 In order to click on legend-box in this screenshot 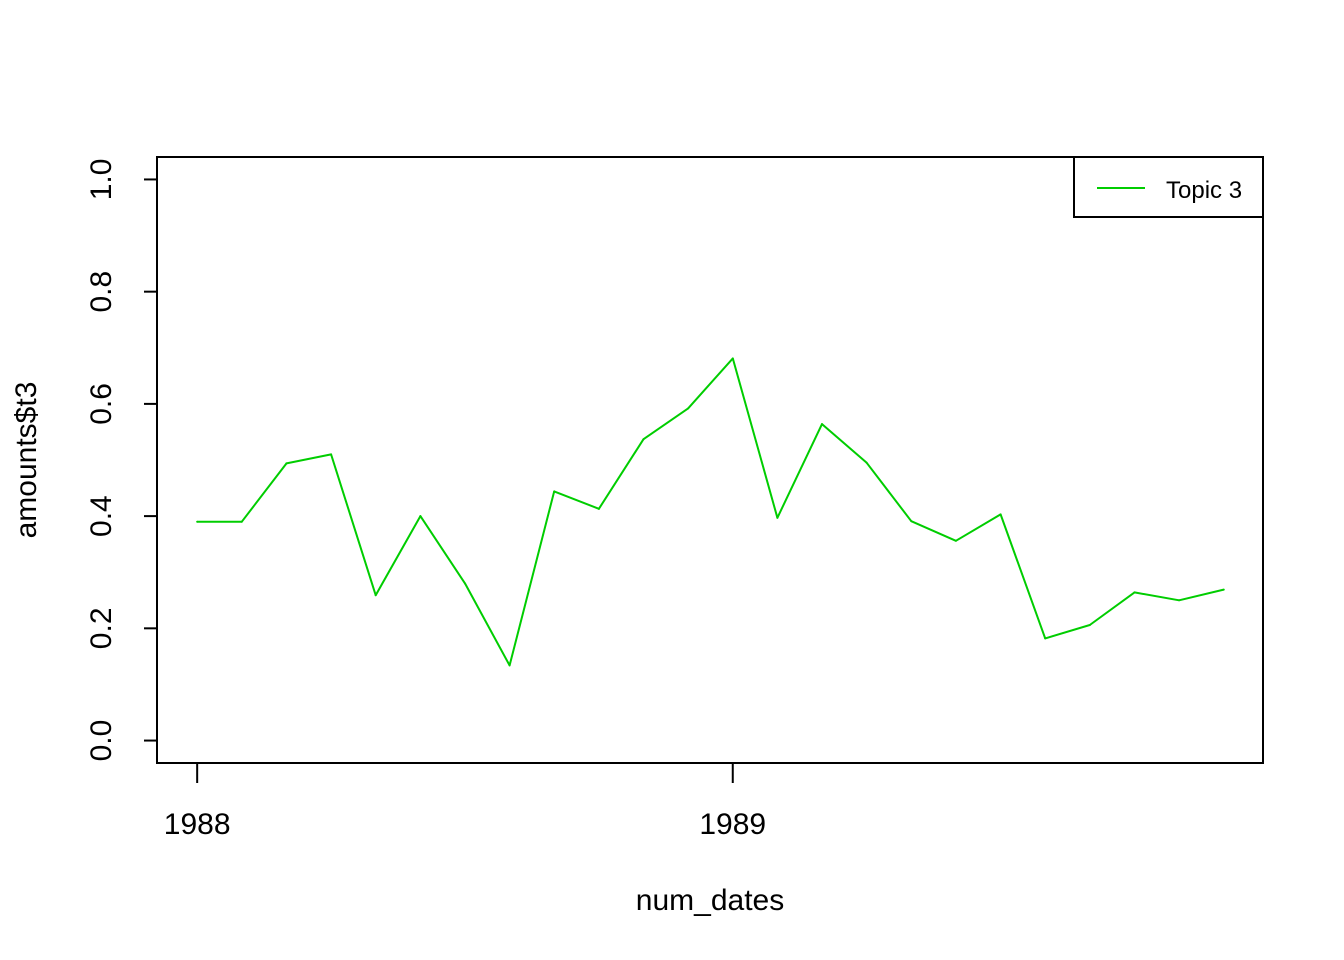, I will do `click(1168, 187)`.